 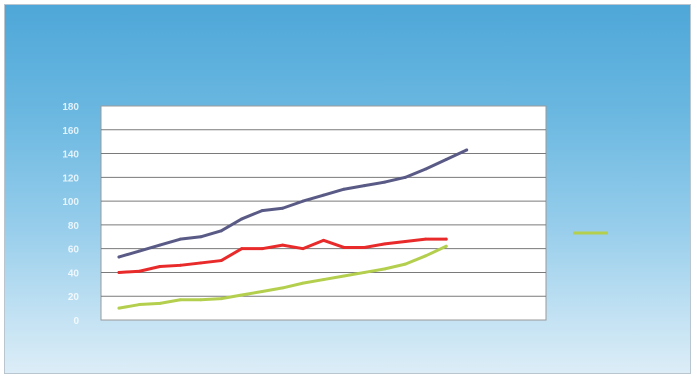 What do you see at coordinates (74, 273) in the screenshot?
I see `y-tick-label: 40` at bounding box center [74, 273].